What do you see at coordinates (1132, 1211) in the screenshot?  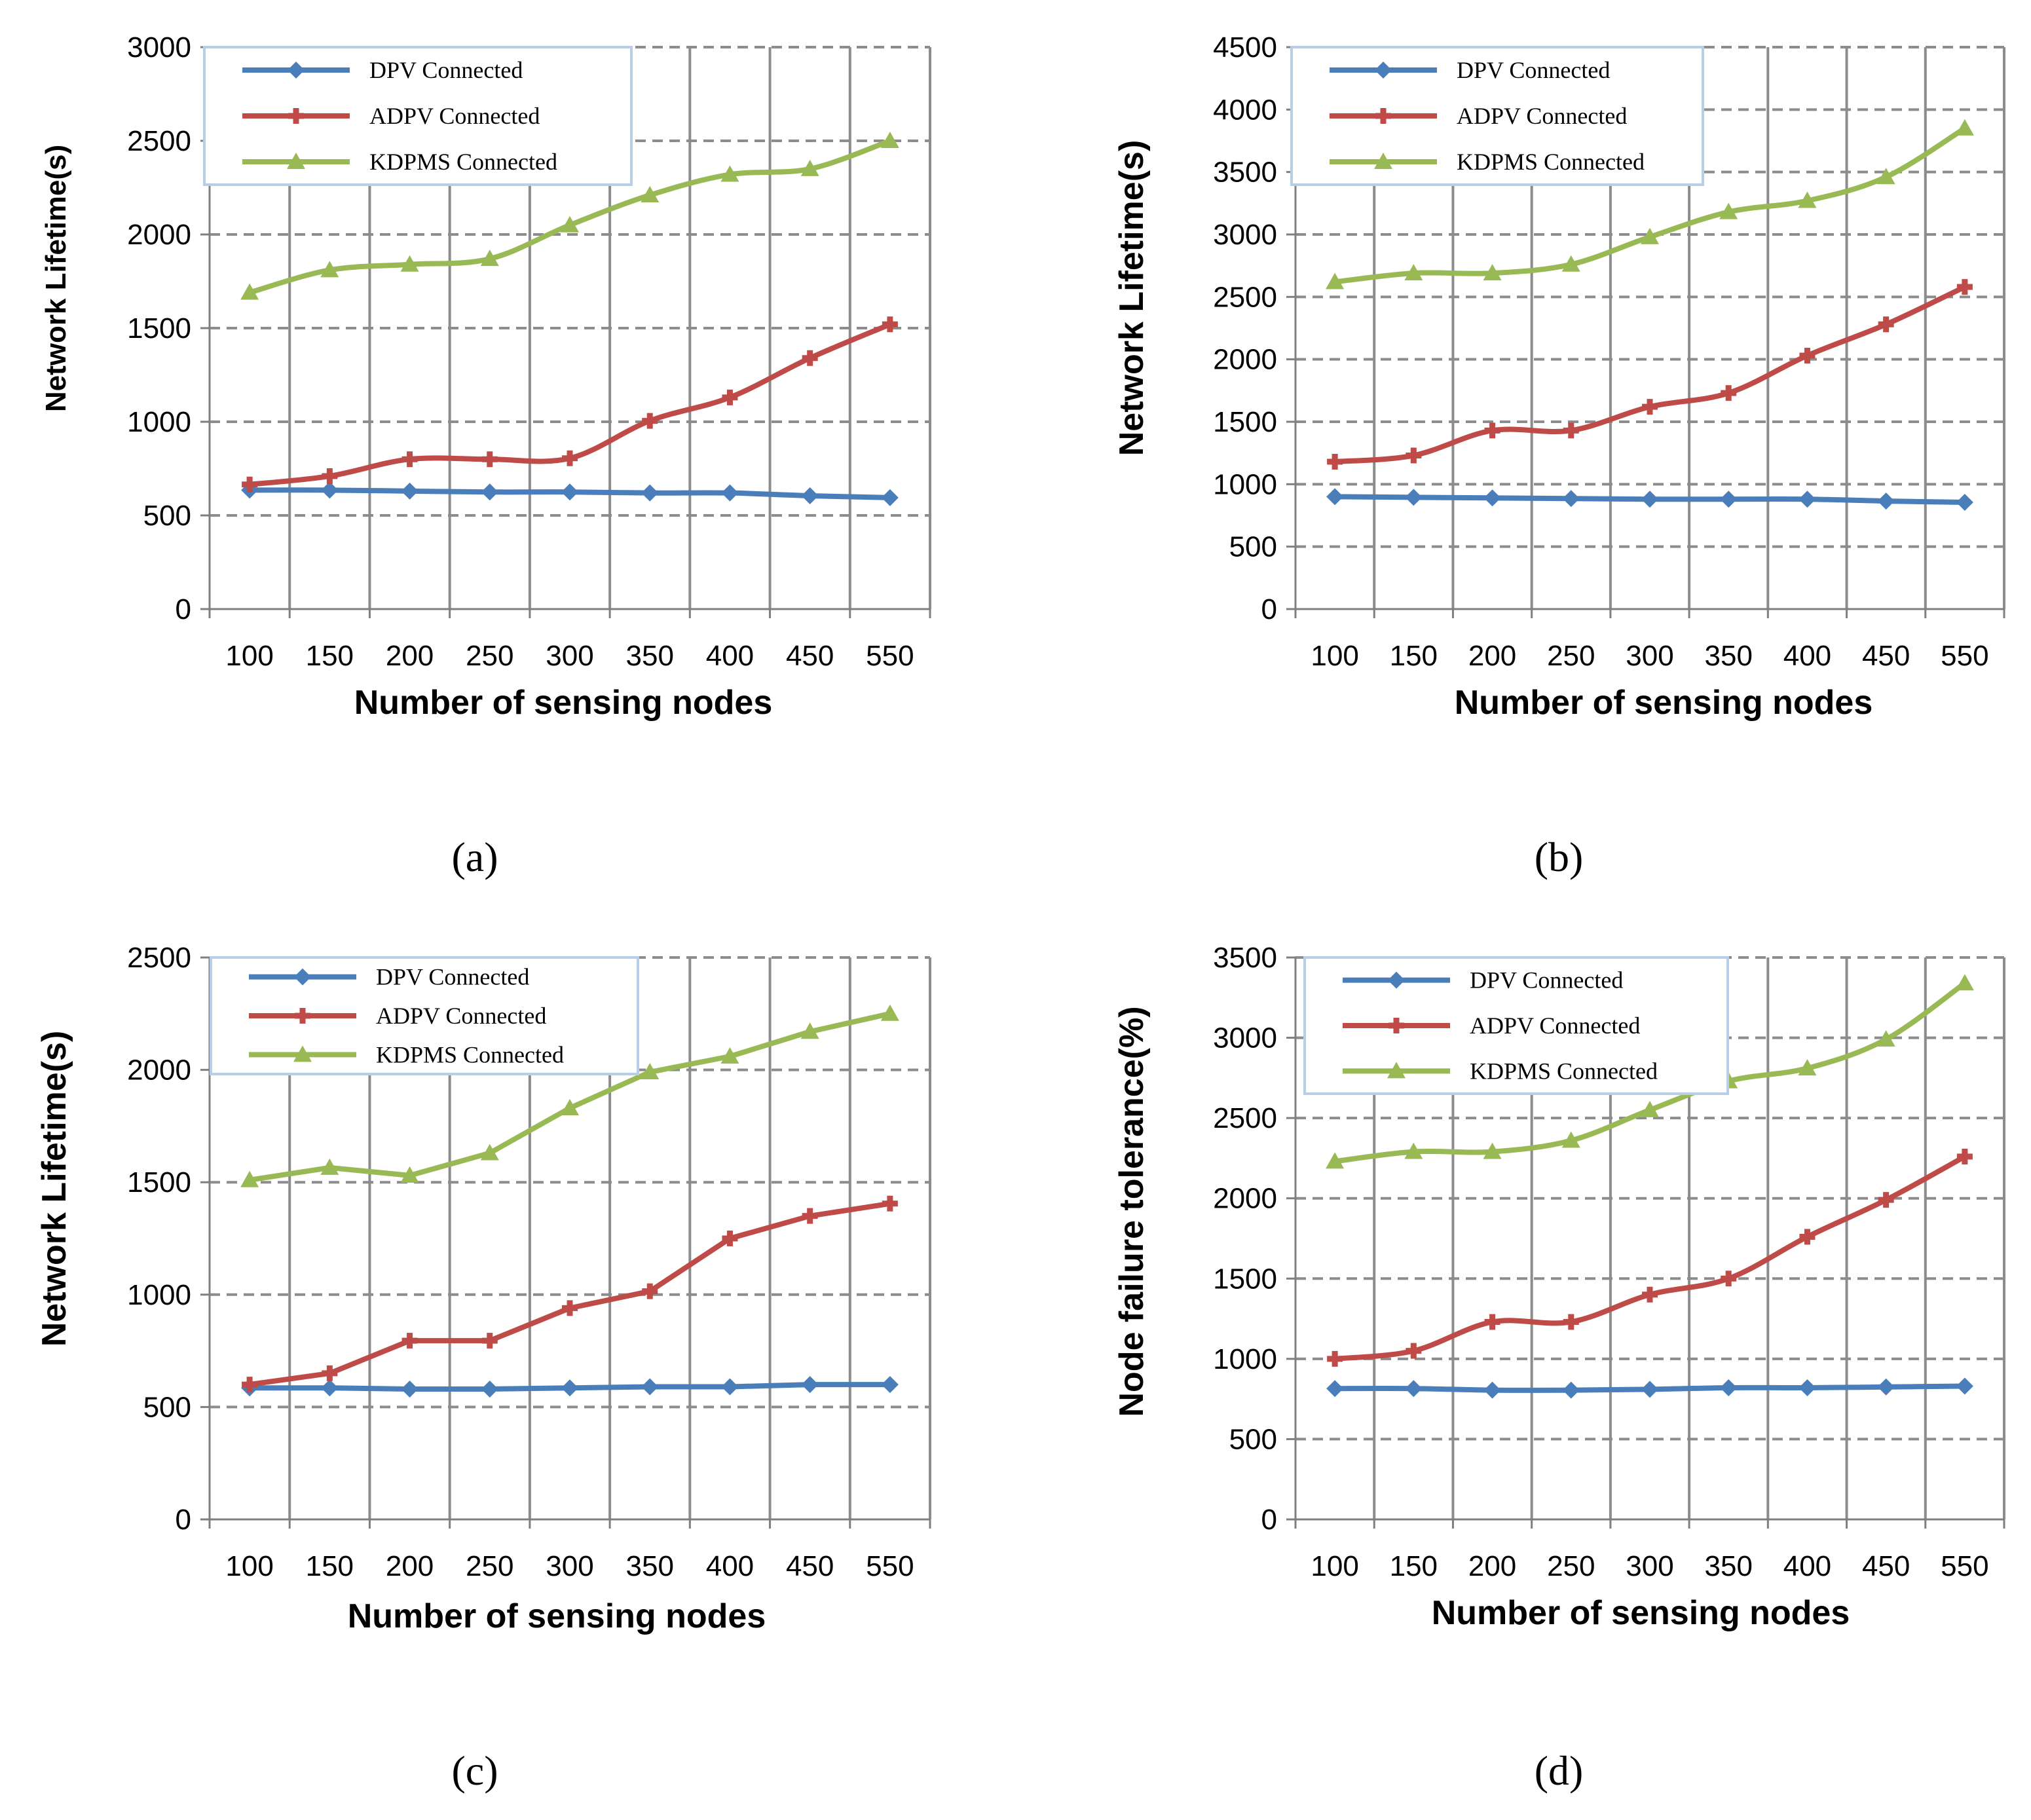 I see `y-axis-title: Node failure tolerance(%)` at bounding box center [1132, 1211].